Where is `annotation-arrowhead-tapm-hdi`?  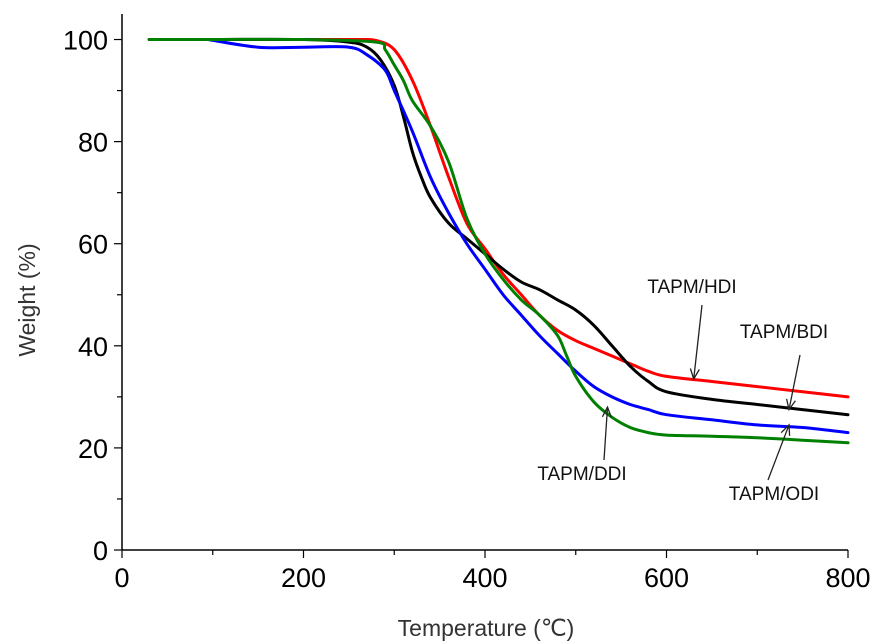
annotation-arrowhead-tapm-hdi is located at coordinates (694, 374).